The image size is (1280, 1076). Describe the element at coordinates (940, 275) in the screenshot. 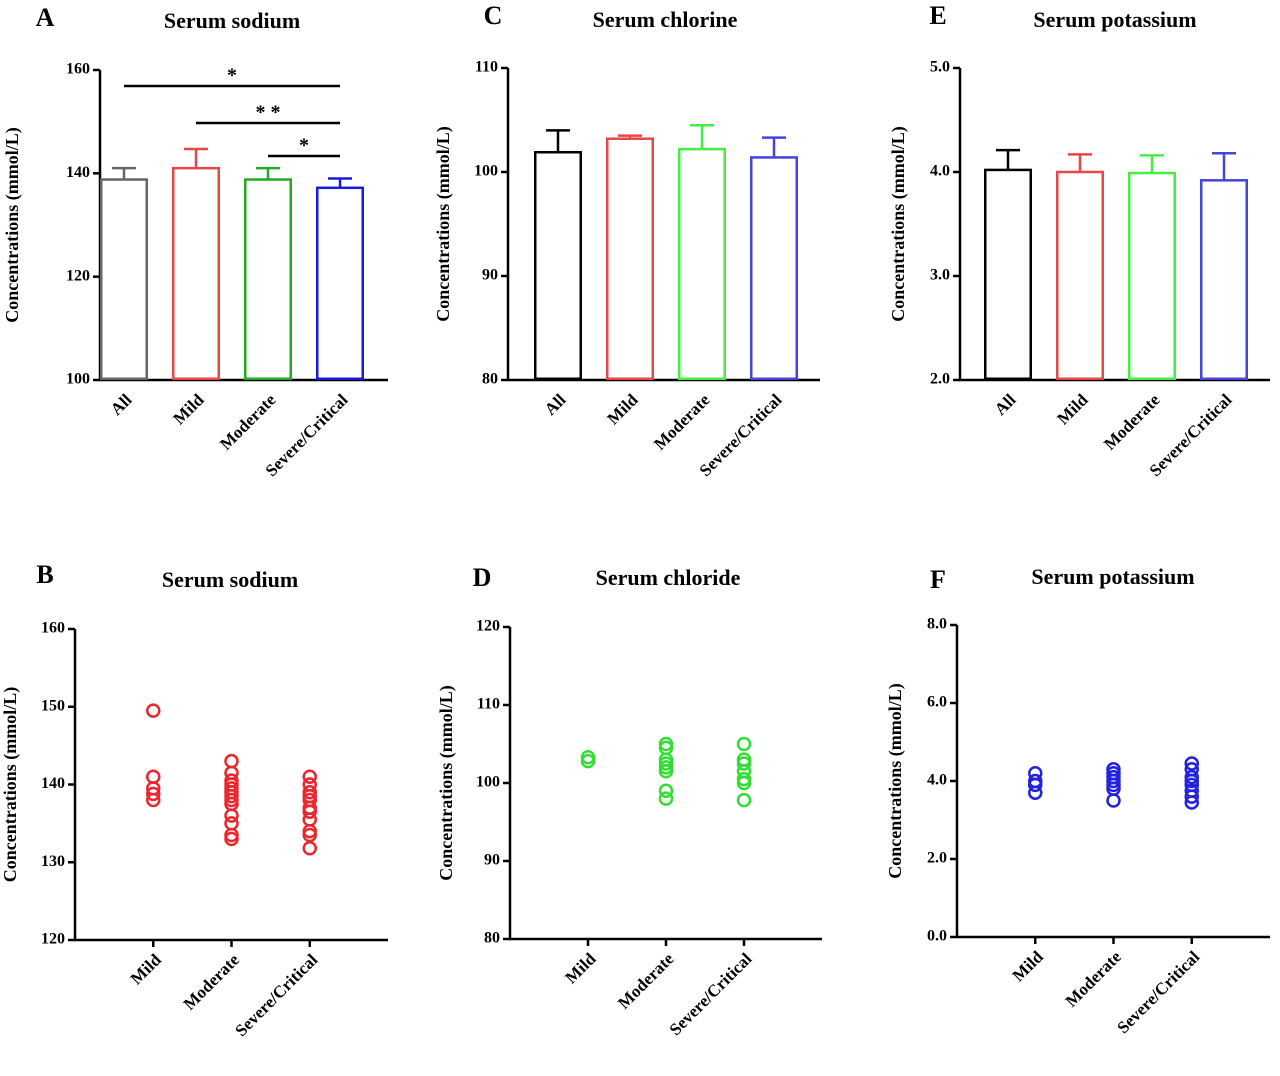

I see `y-tick-label: 3.0` at that location.